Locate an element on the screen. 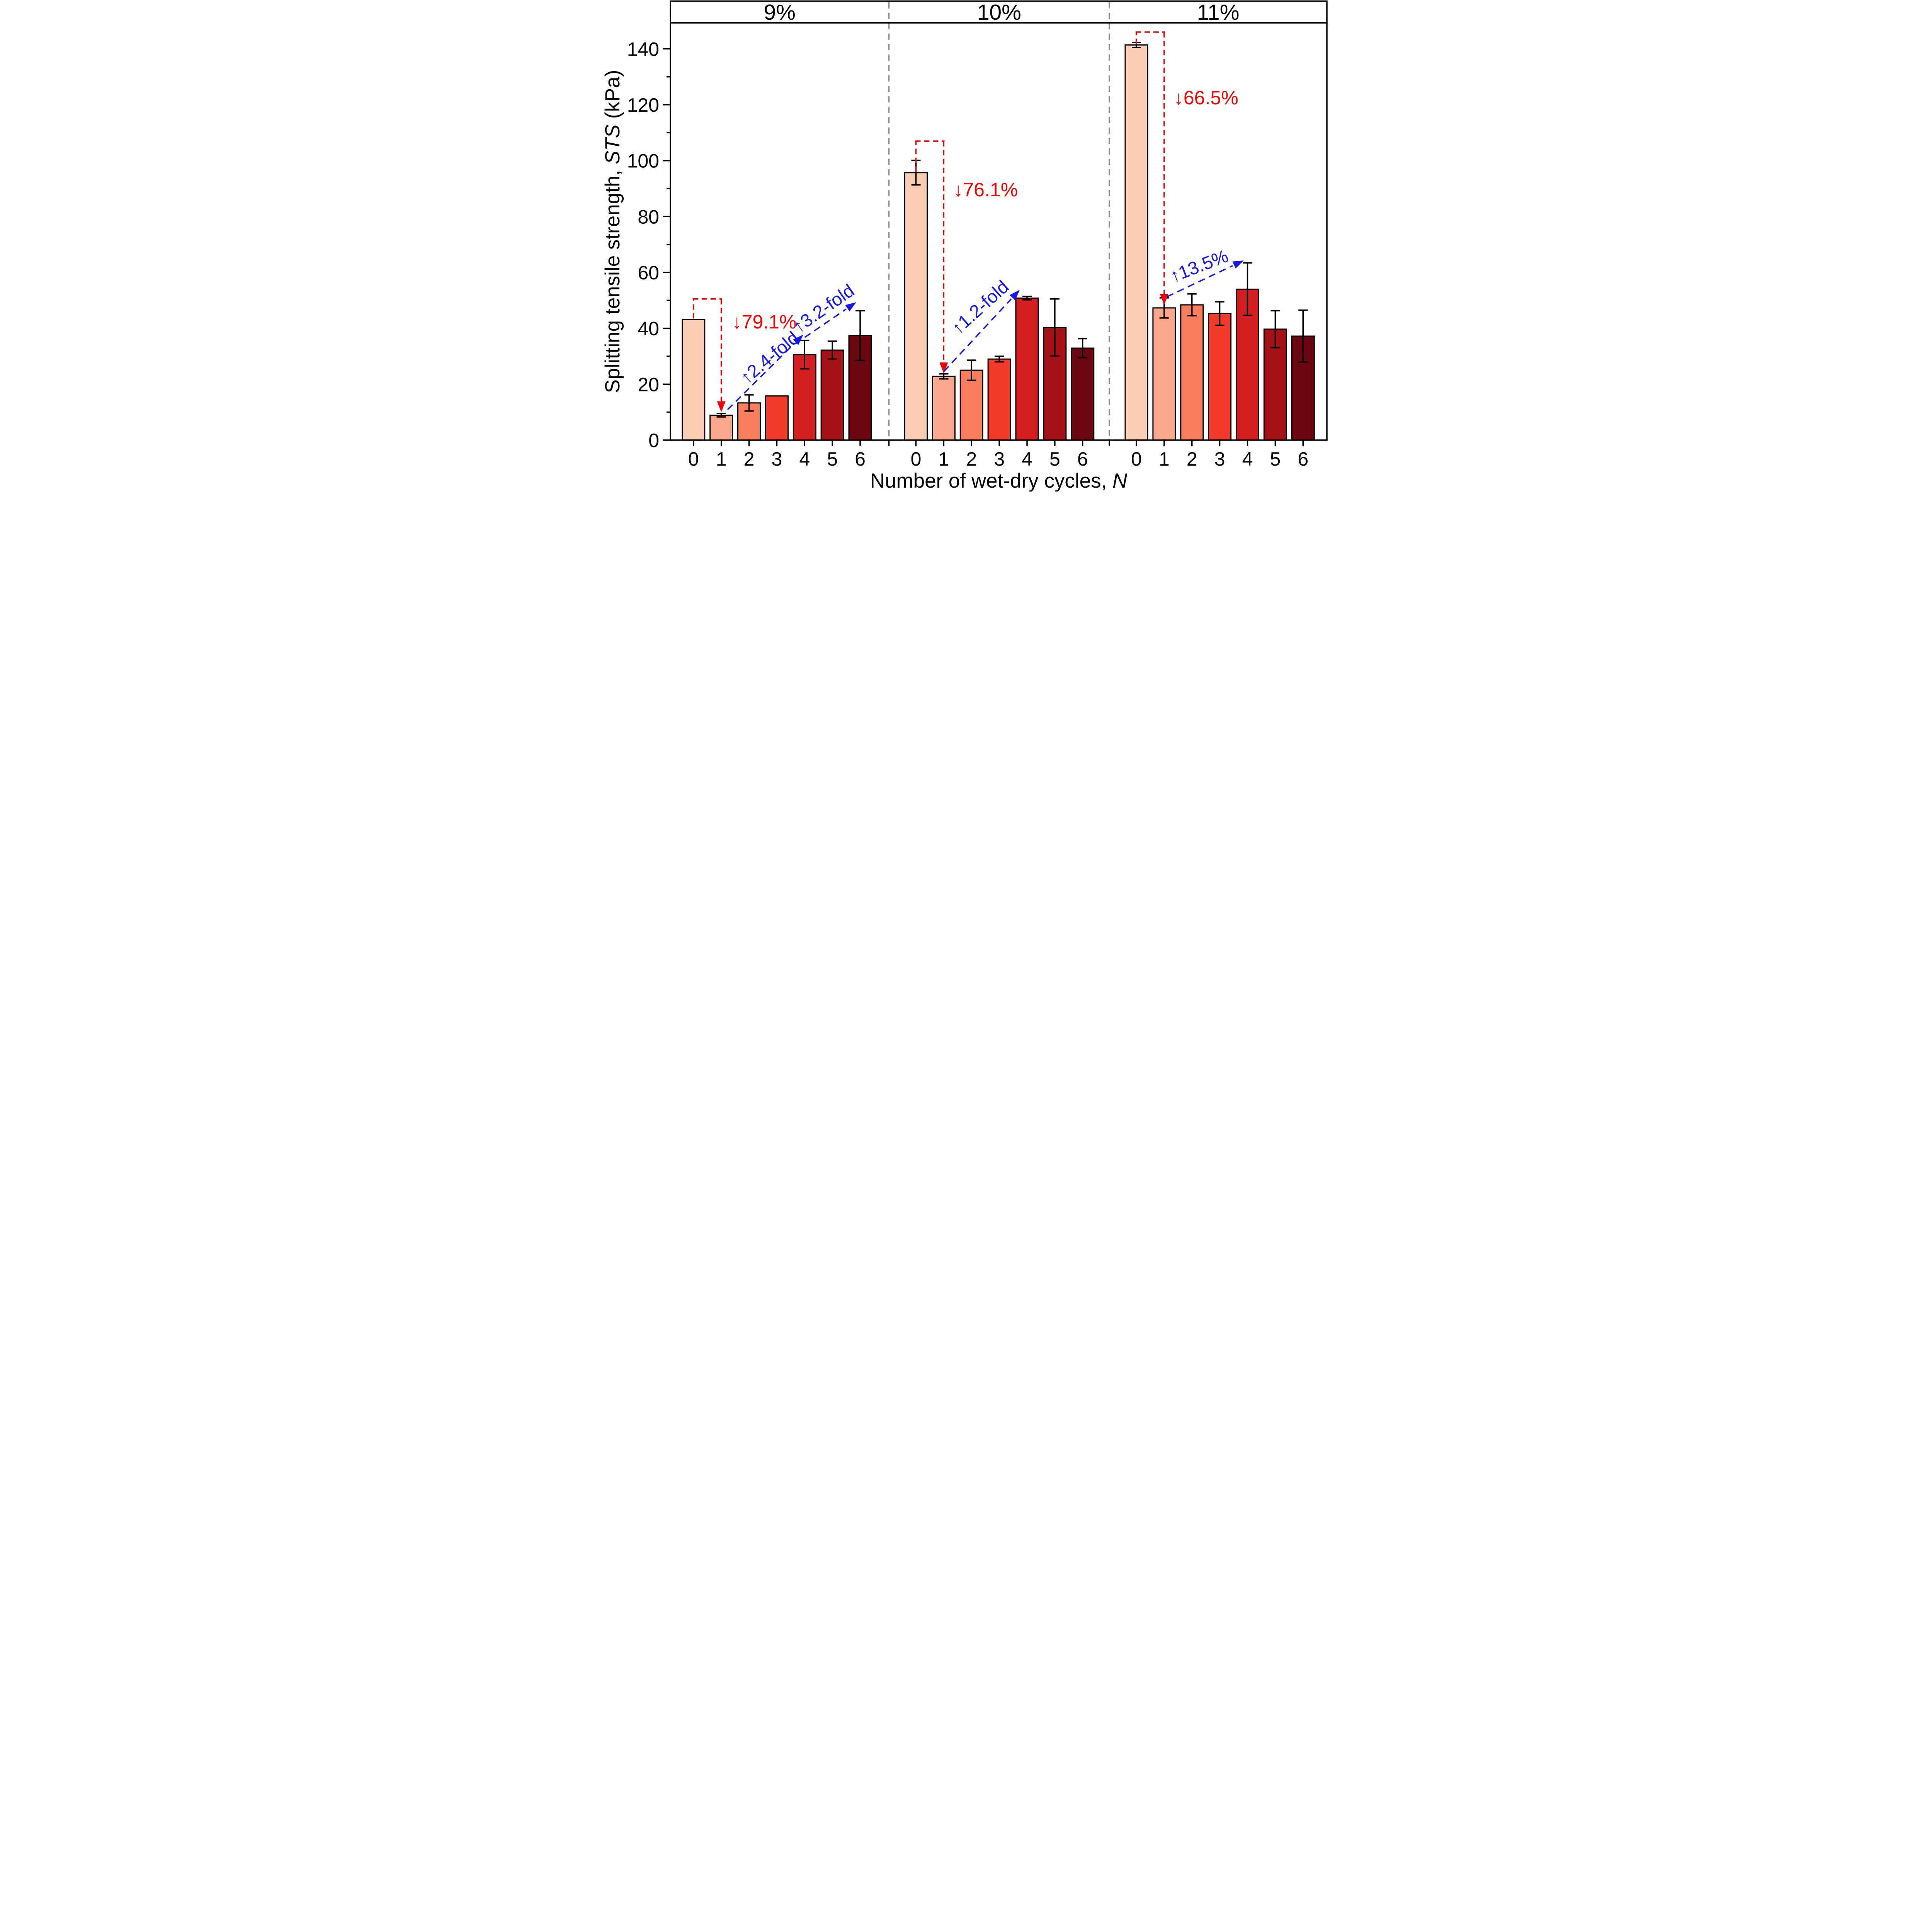 This screenshot has height=1932, width=1932. bar-11%-n2 is located at coordinates (1192, 372).